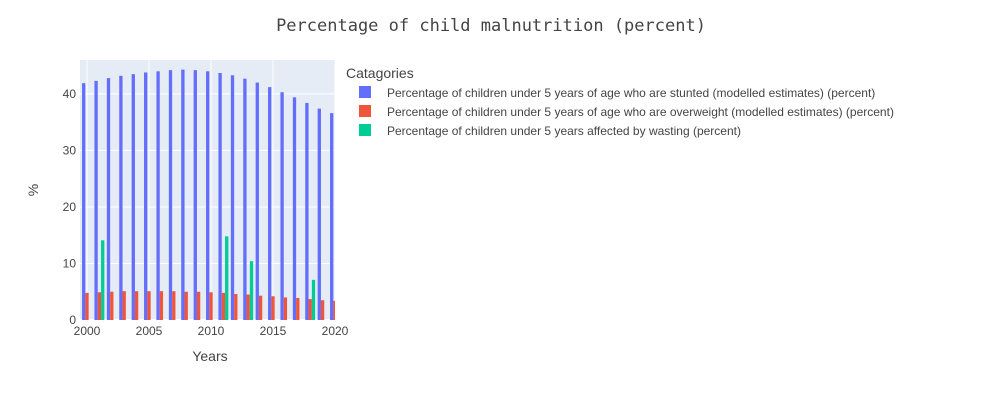 The image size is (983, 400). What do you see at coordinates (70, 263) in the screenshot?
I see `y-tick-label: 10` at bounding box center [70, 263].